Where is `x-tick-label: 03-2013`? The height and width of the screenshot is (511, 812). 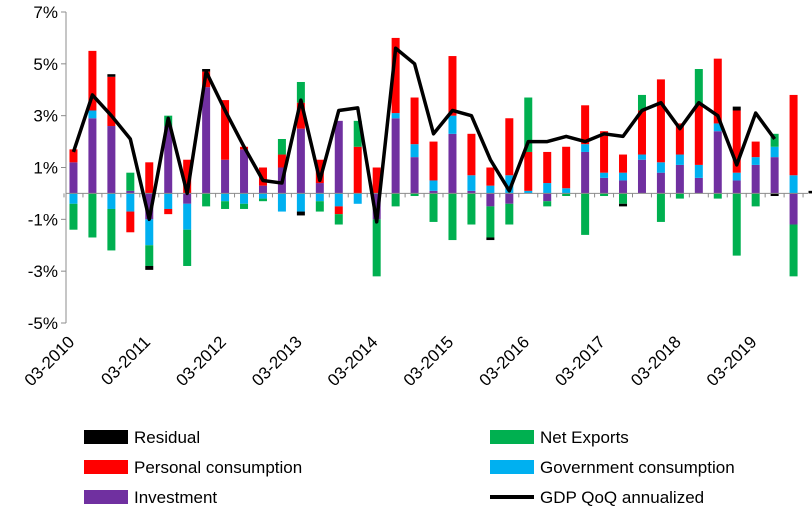
x-tick-label: 03-2013 is located at coordinates (277, 361).